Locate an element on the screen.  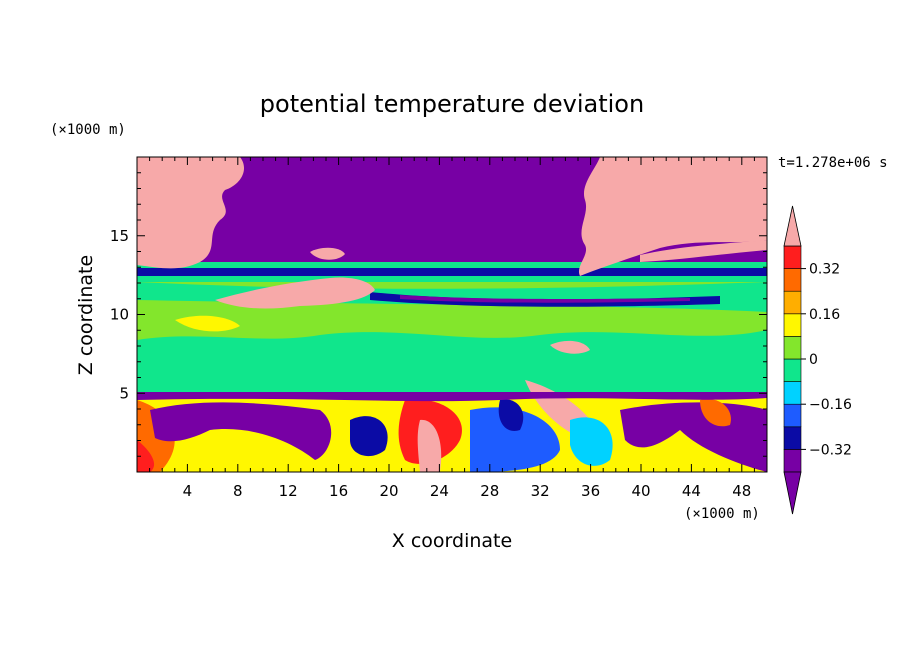
colorbar-label: 0.32 is located at coordinates (824, 270).